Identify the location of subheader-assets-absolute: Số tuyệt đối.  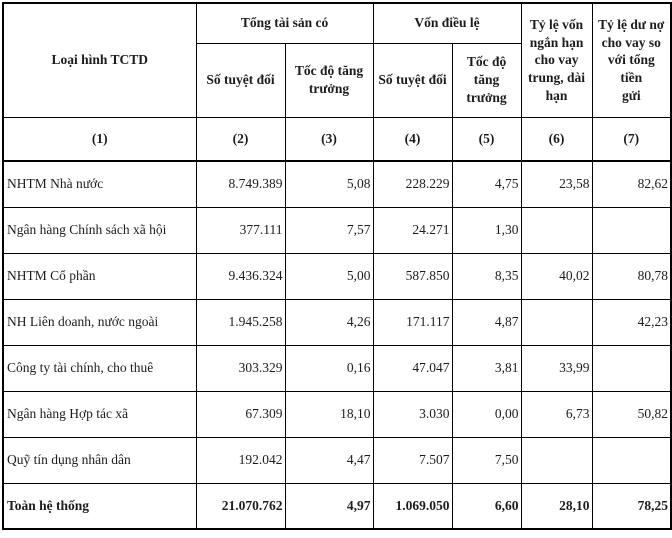
(240, 80).